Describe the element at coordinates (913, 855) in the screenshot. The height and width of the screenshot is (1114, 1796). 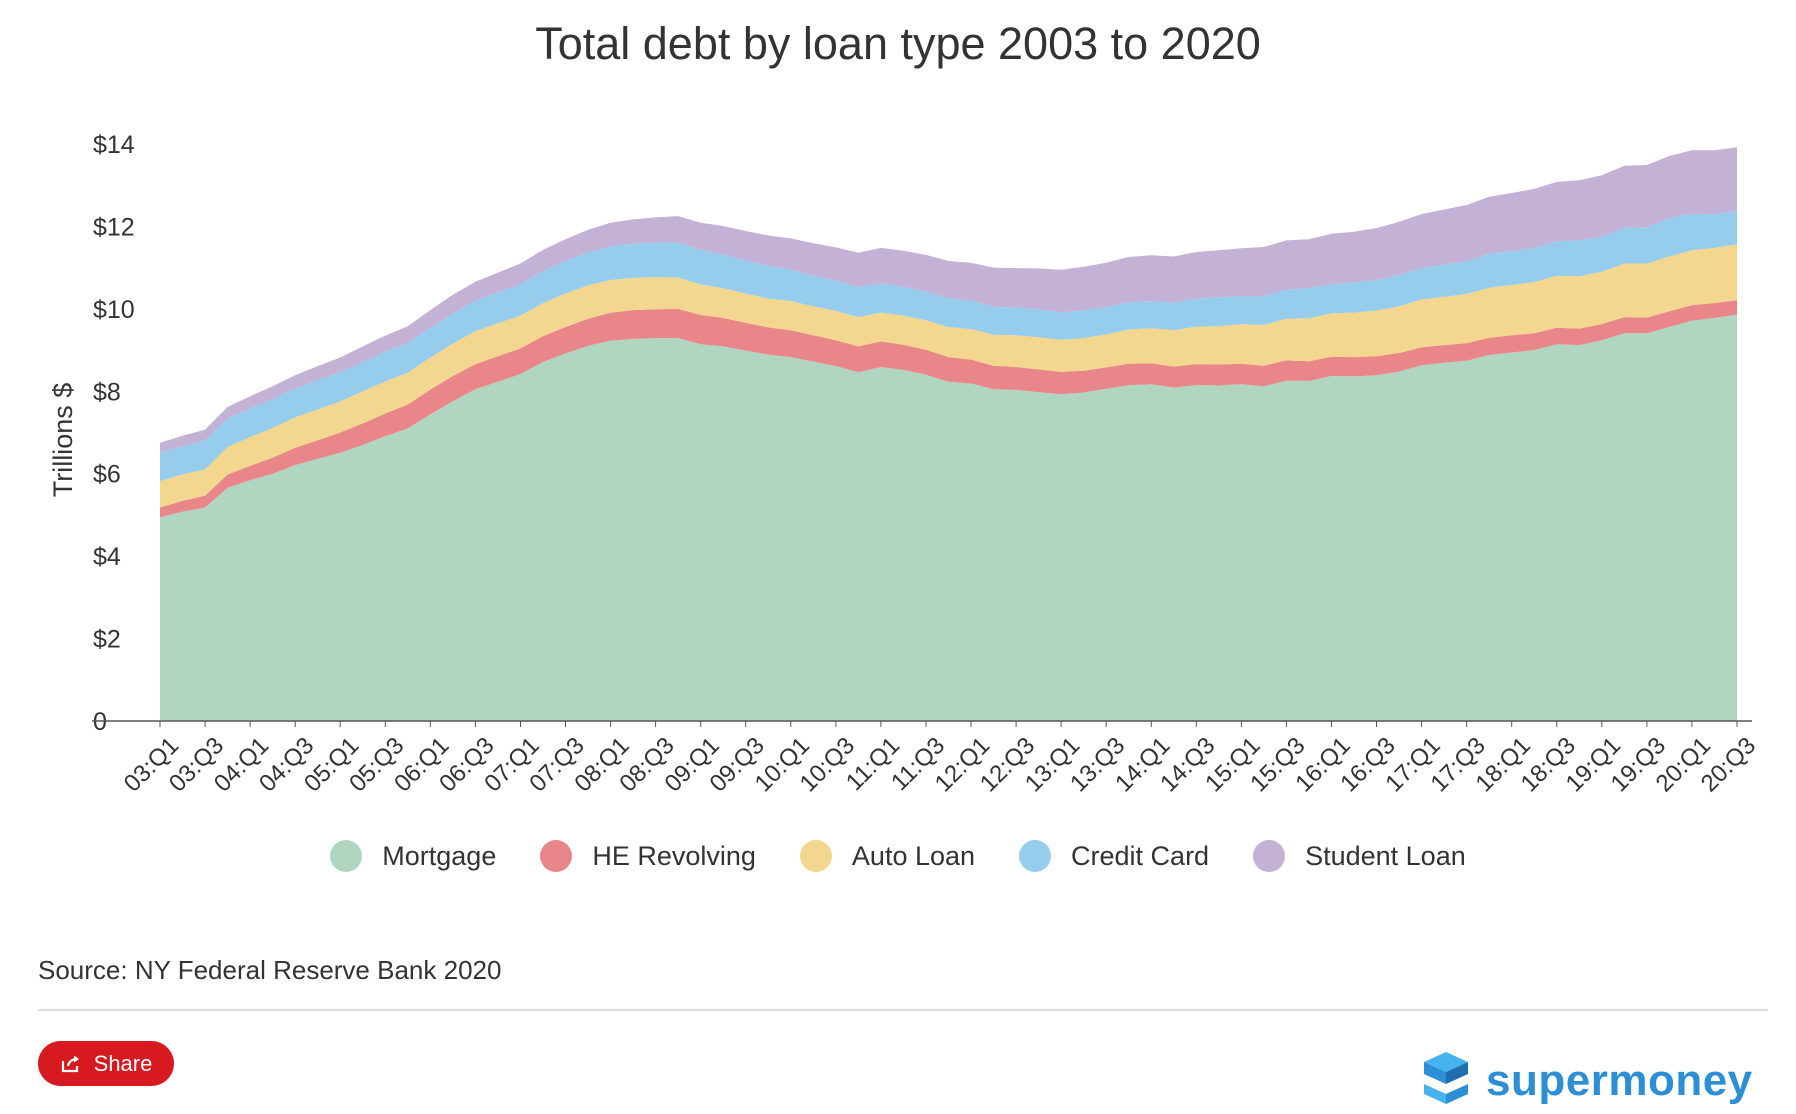
I see `legend-label: Auto Loan` at that location.